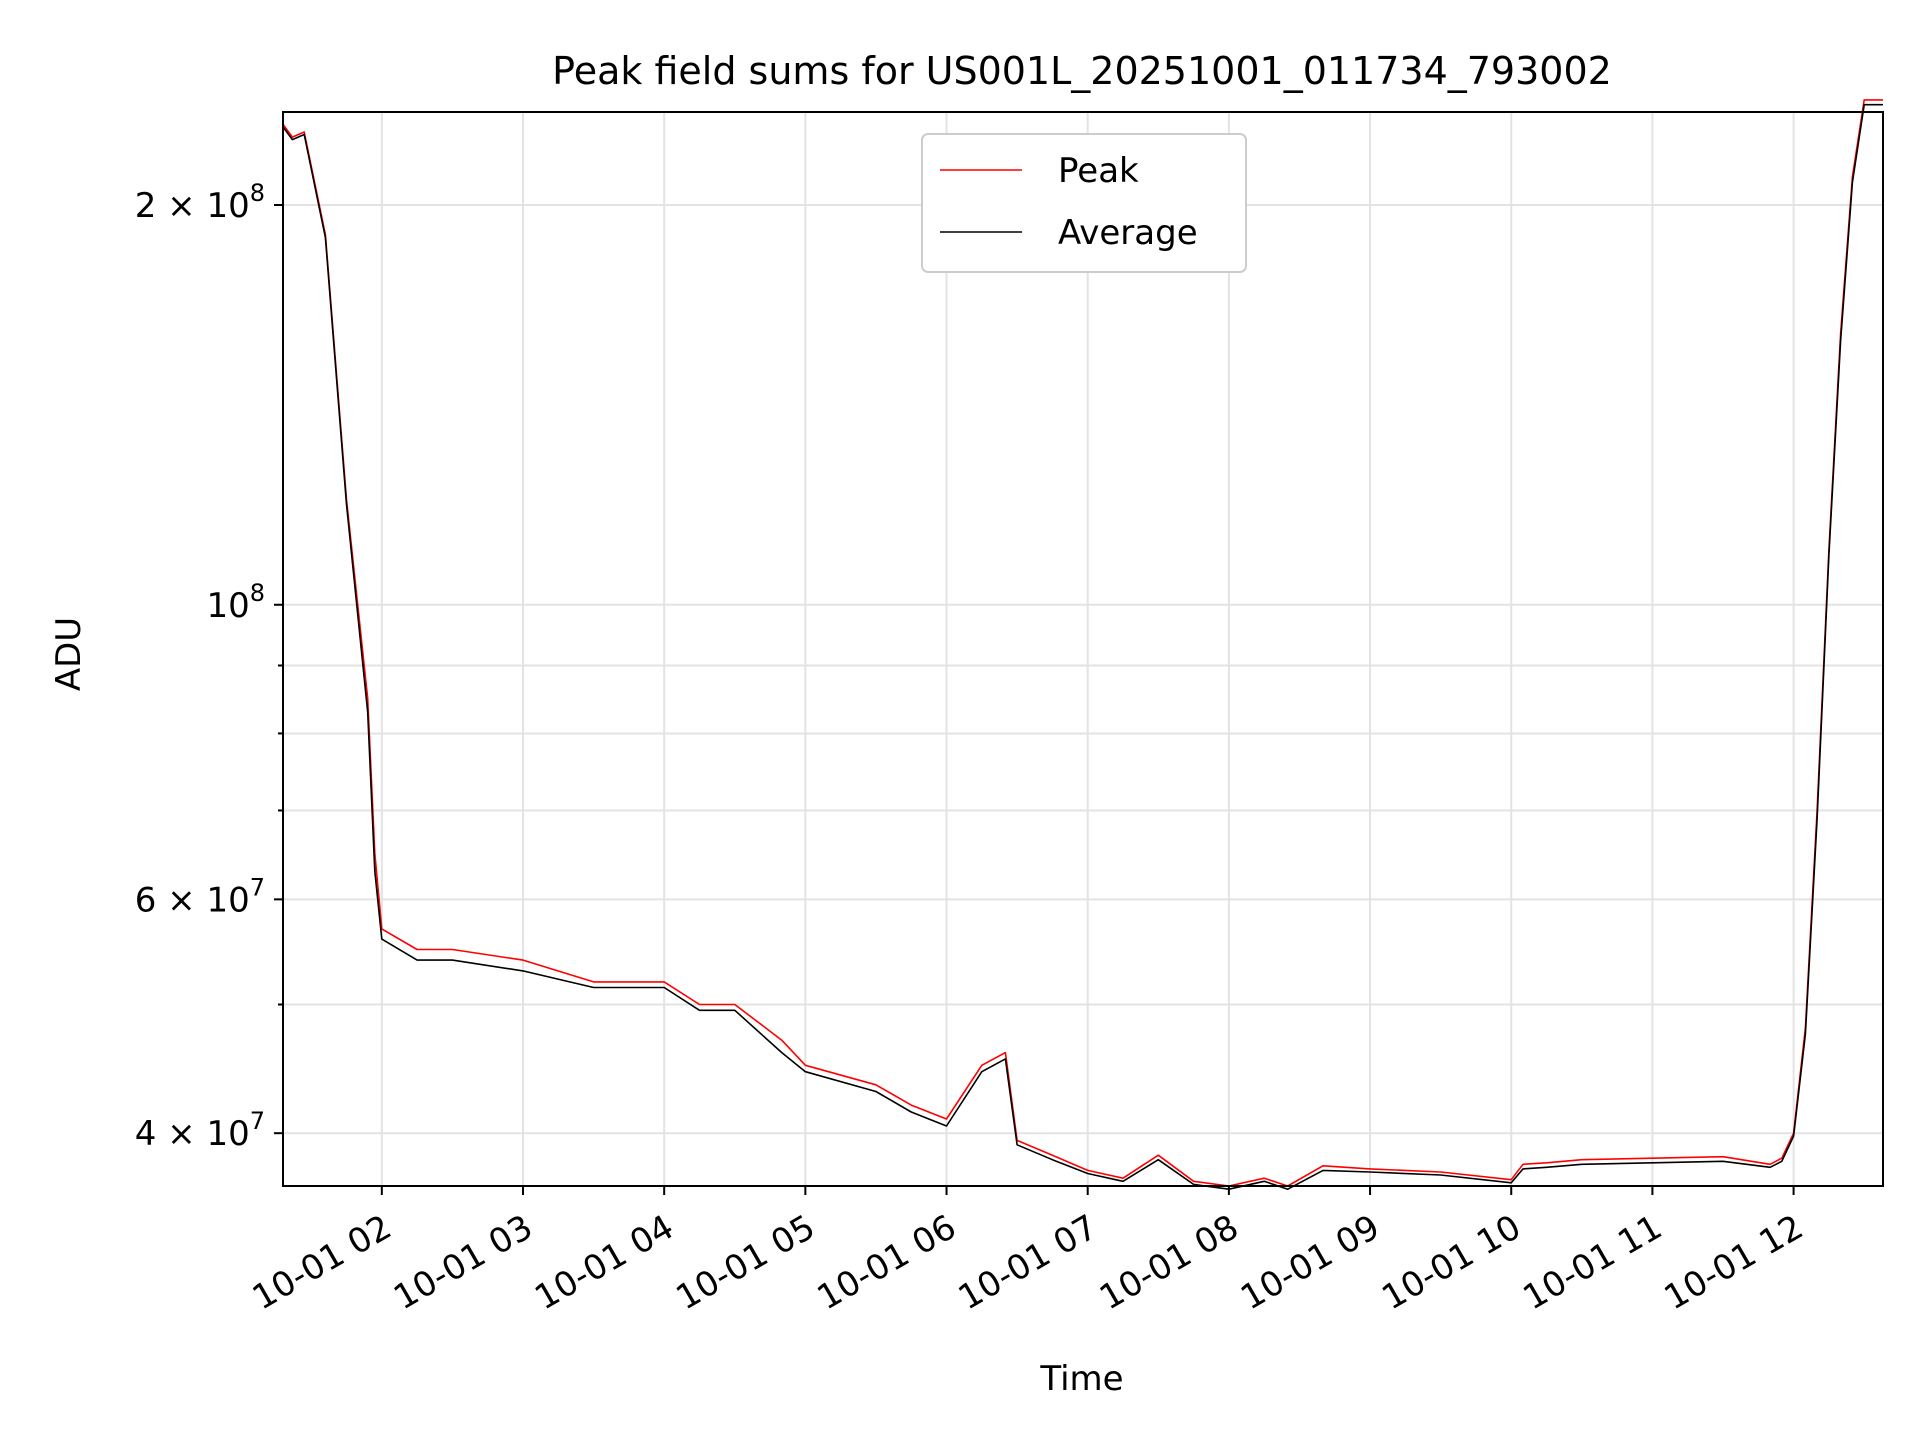  I want to click on y-tick-label: 2 × 108, so click(200, 202).